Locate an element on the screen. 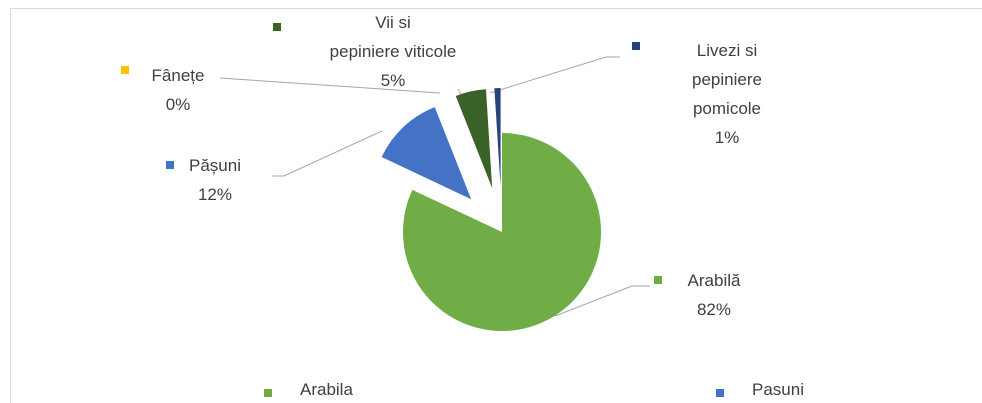 This screenshot has height=403, width=982. legend-label: Arabila is located at coordinates (326, 389).